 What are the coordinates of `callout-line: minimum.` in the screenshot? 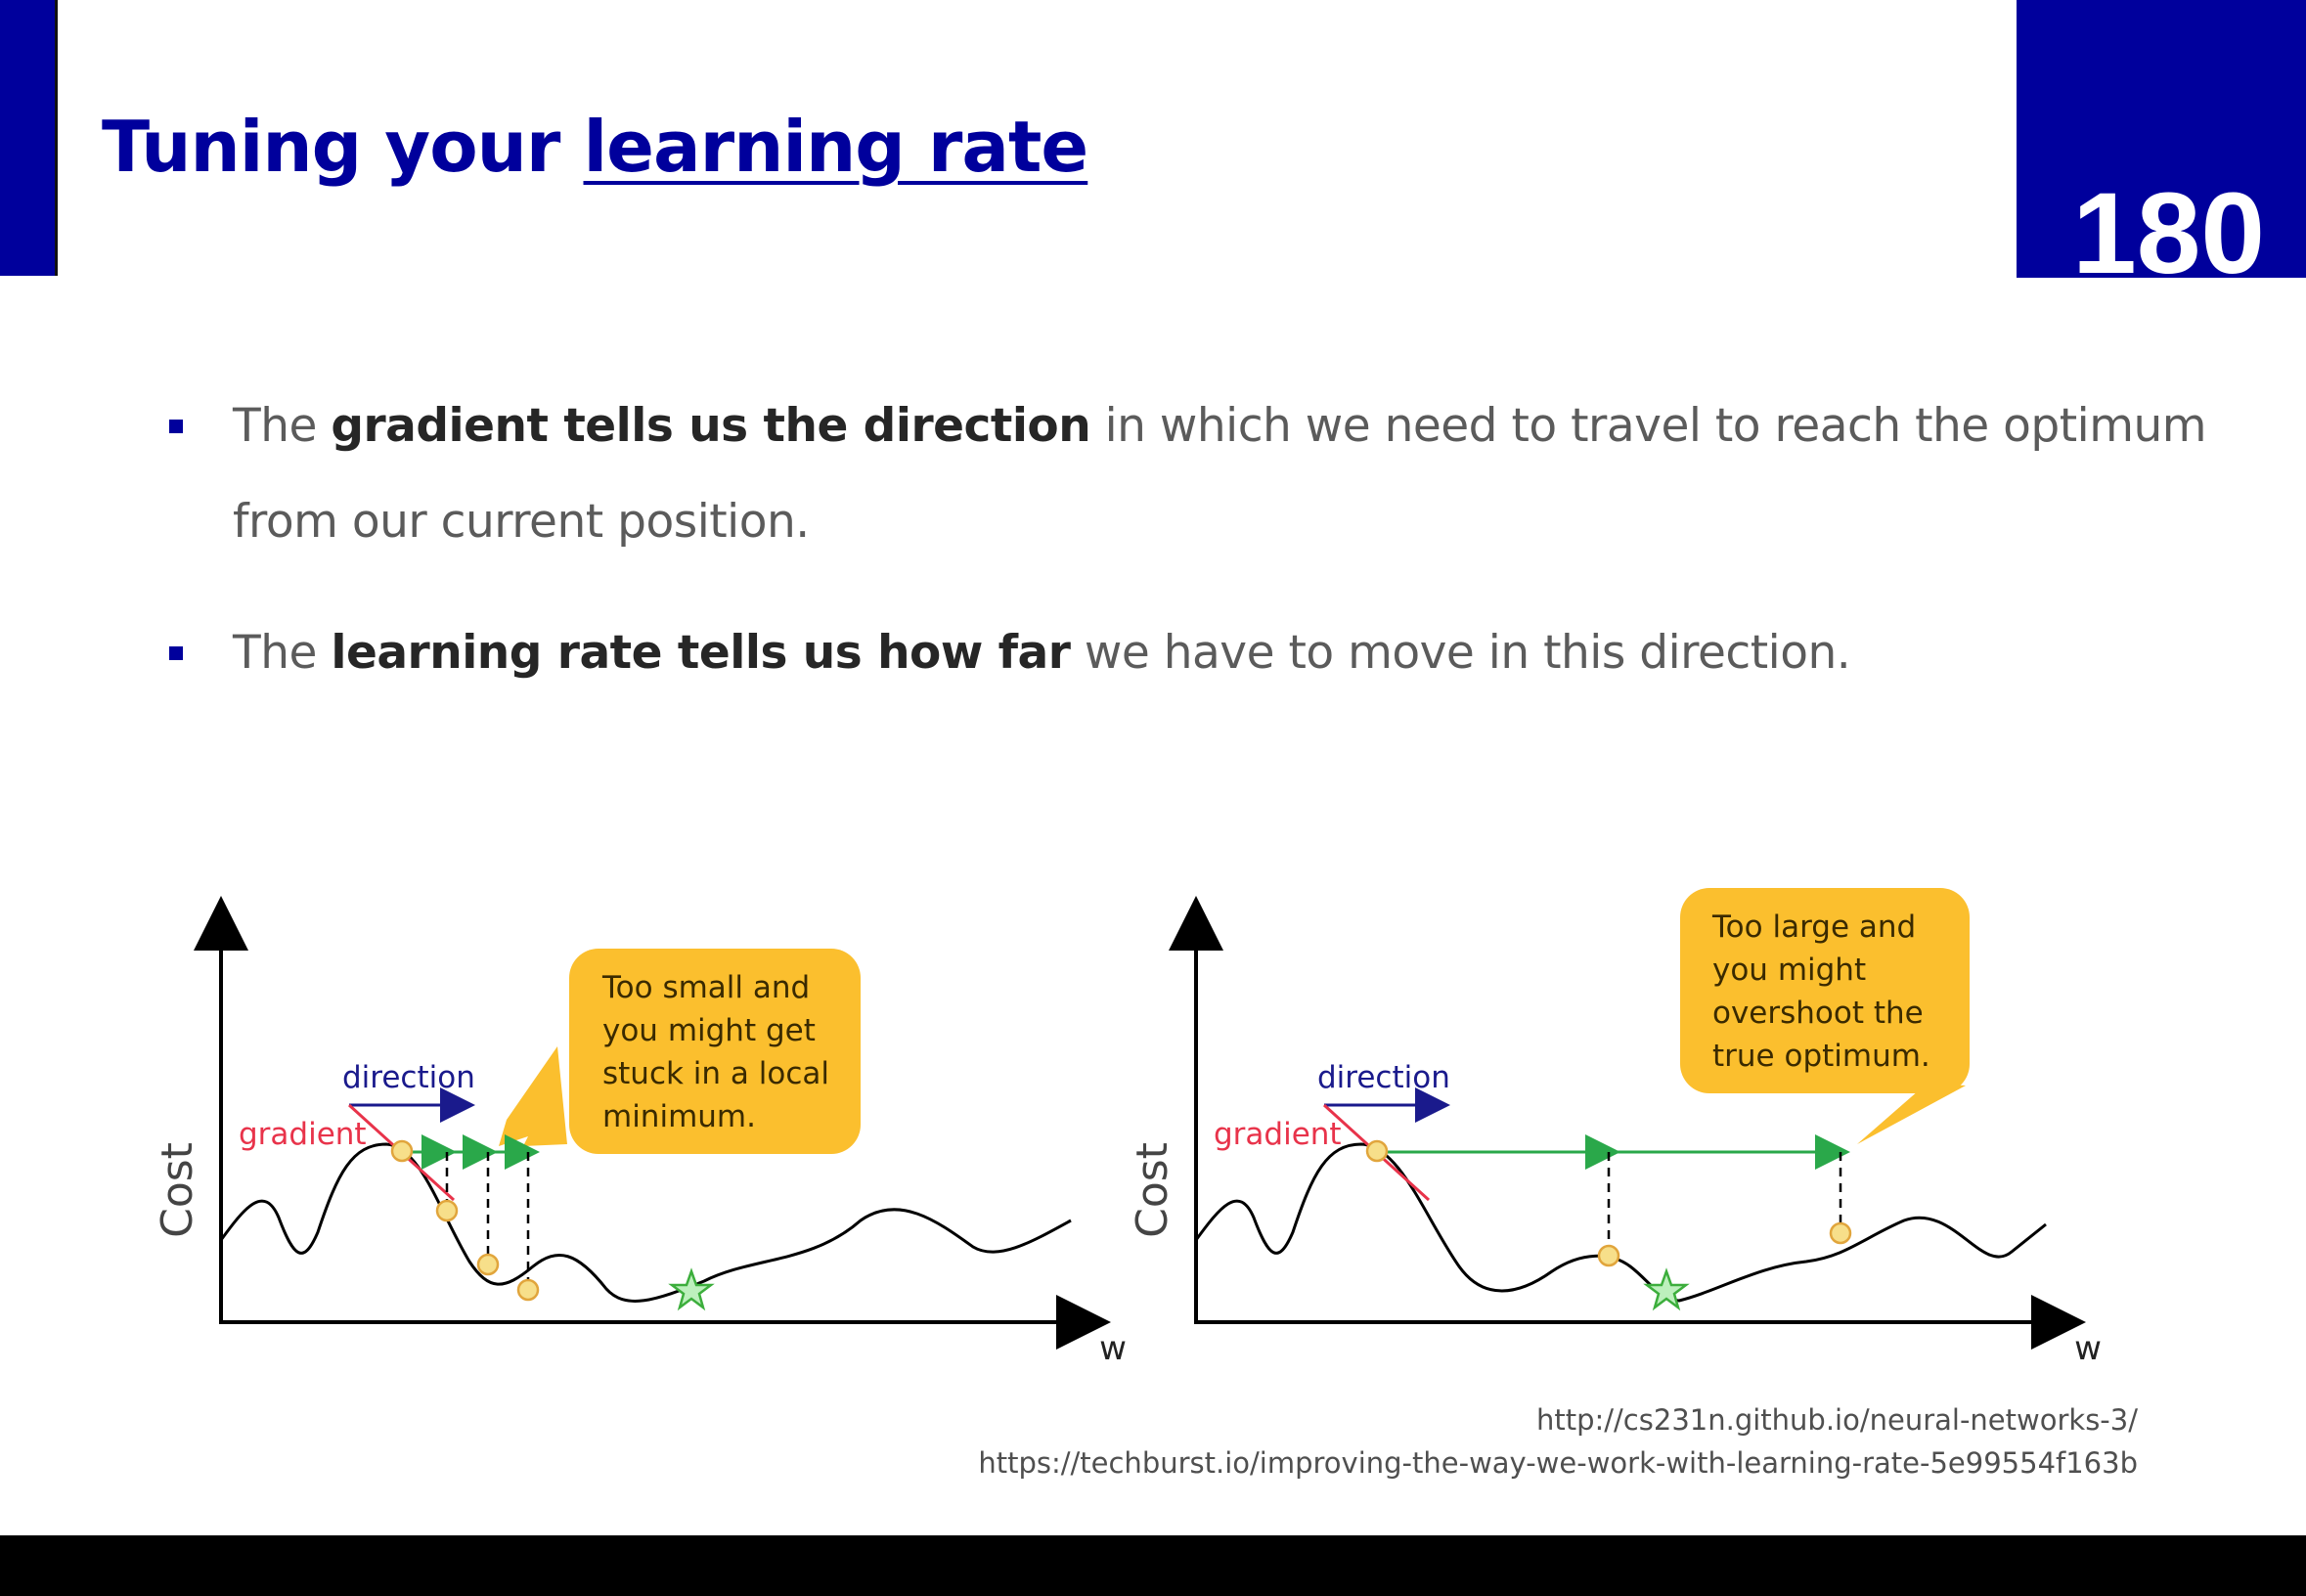 It's located at (679, 1116).